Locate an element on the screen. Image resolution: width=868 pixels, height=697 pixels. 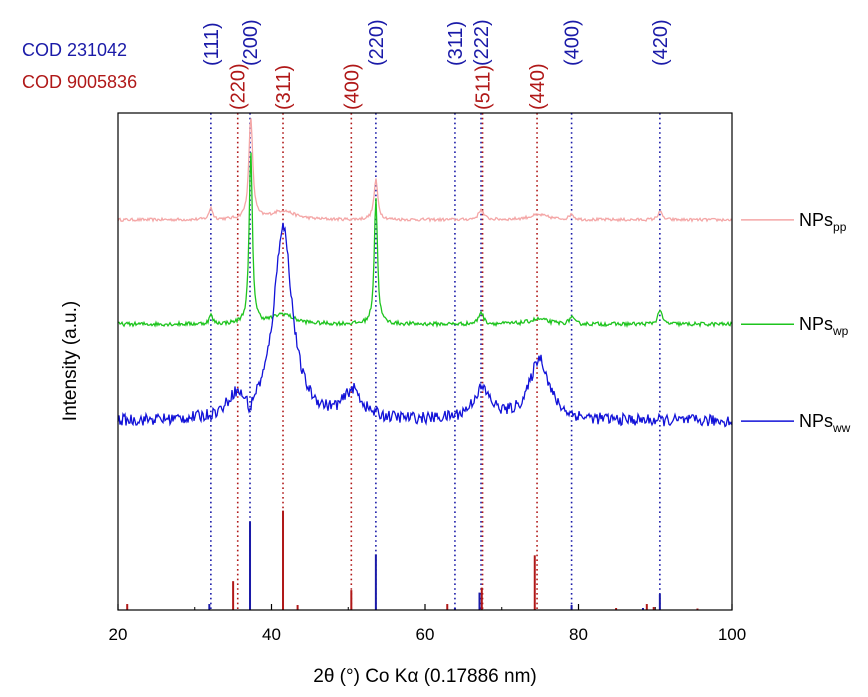
x-tick-label: 100 is located at coordinates (732, 634).